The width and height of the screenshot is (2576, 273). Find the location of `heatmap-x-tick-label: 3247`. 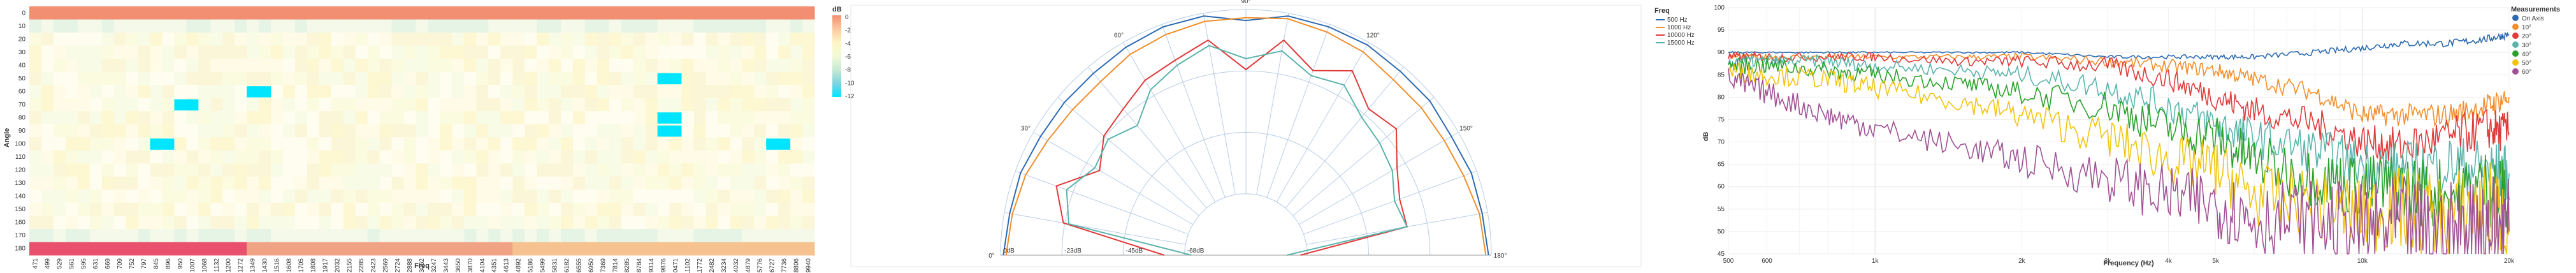

heatmap-x-tick-label: 3247 is located at coordinates (434, 265).